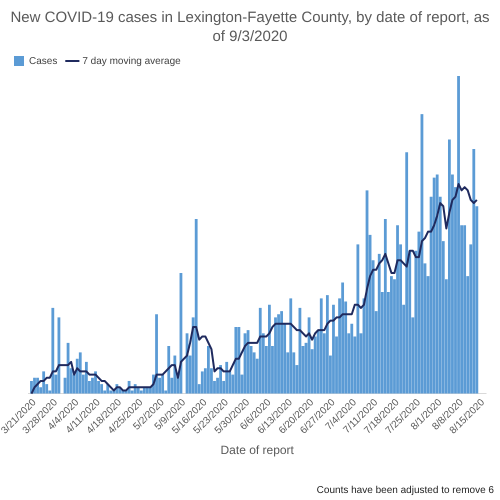 The image size is (500, 500). Describe the element at coordinates (132, 61) in the screenshot. I see `legend-label: 7 day moving average` at that location.